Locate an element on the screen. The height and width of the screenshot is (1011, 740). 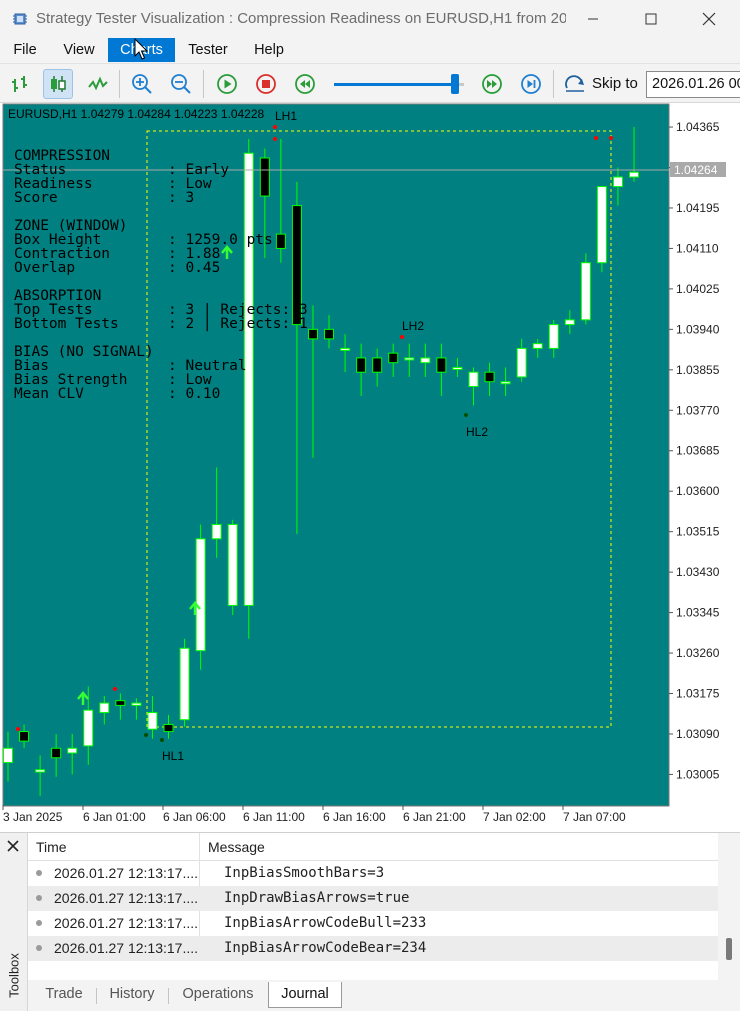
tab-journal: Journal is located at coordinates (305, 995).